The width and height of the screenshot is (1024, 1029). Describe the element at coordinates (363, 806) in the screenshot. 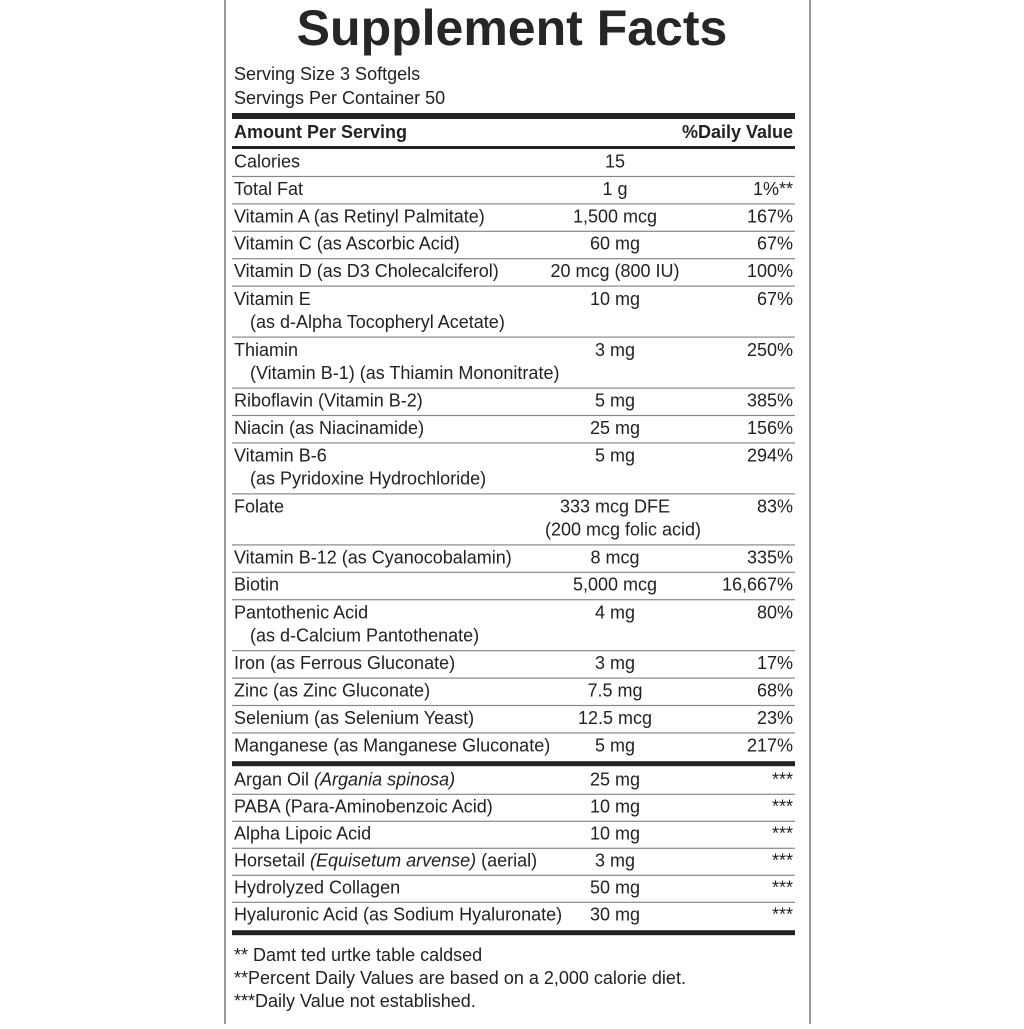

I see `nutrient-name: PABA (Para-Aminobenzoic Acid)` at that location.